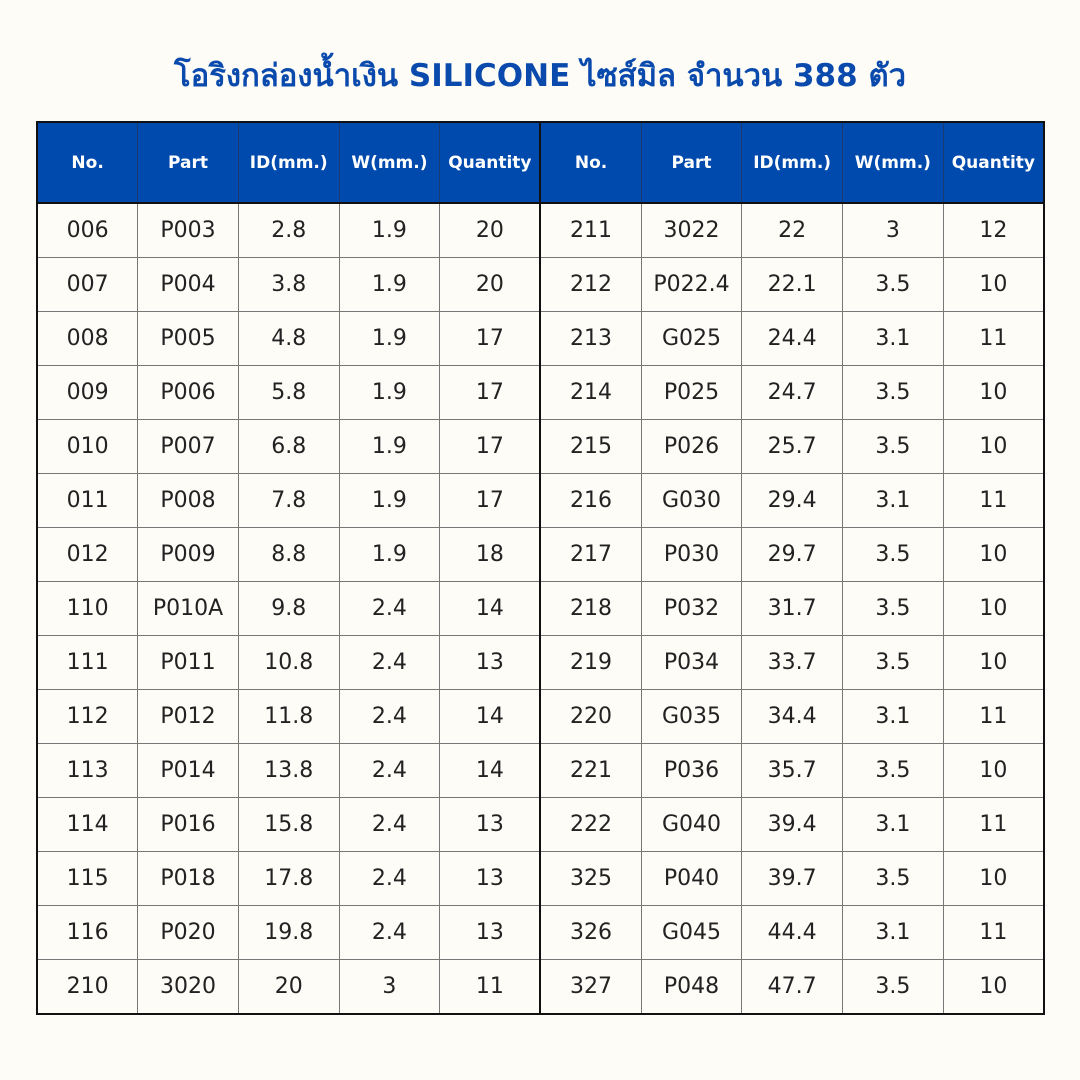 The width and height of the screenshot is (1080, 1080). I want to click on table-row: 114 P016 15.8 2.4 13 222 G040 39.4 3.1 11, so click(540, 824).